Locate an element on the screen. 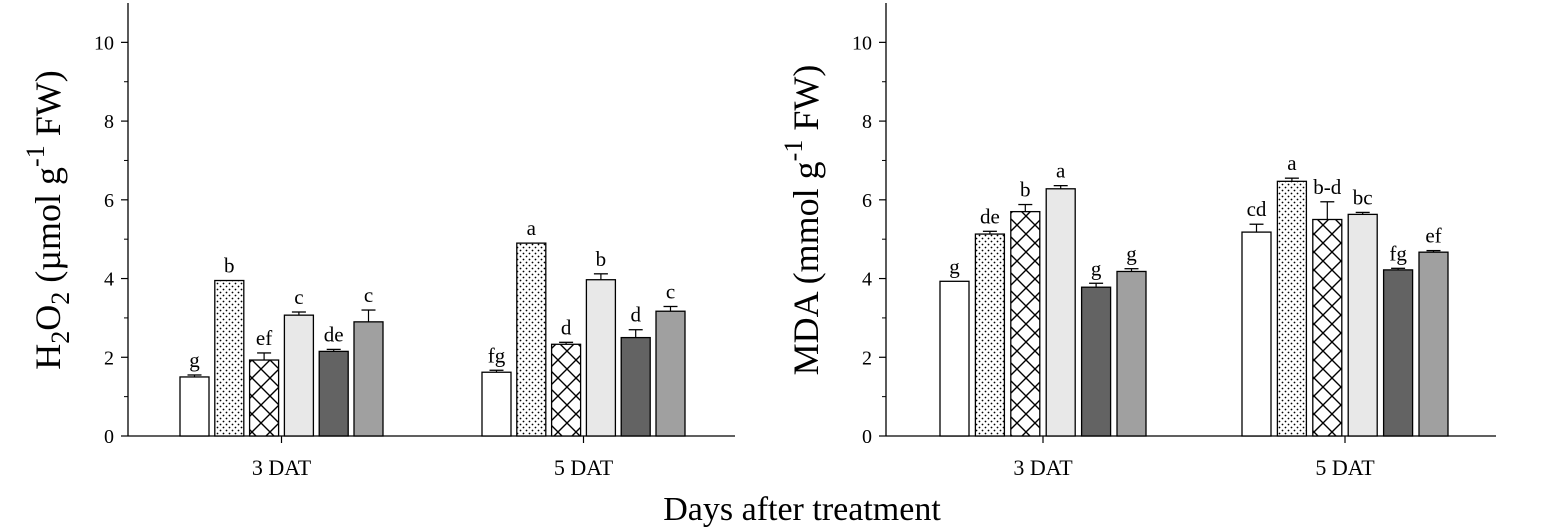 The height and width of the screenshot is (532, 1545). y-axis-title-part: H is located at coordinates (48, 357).